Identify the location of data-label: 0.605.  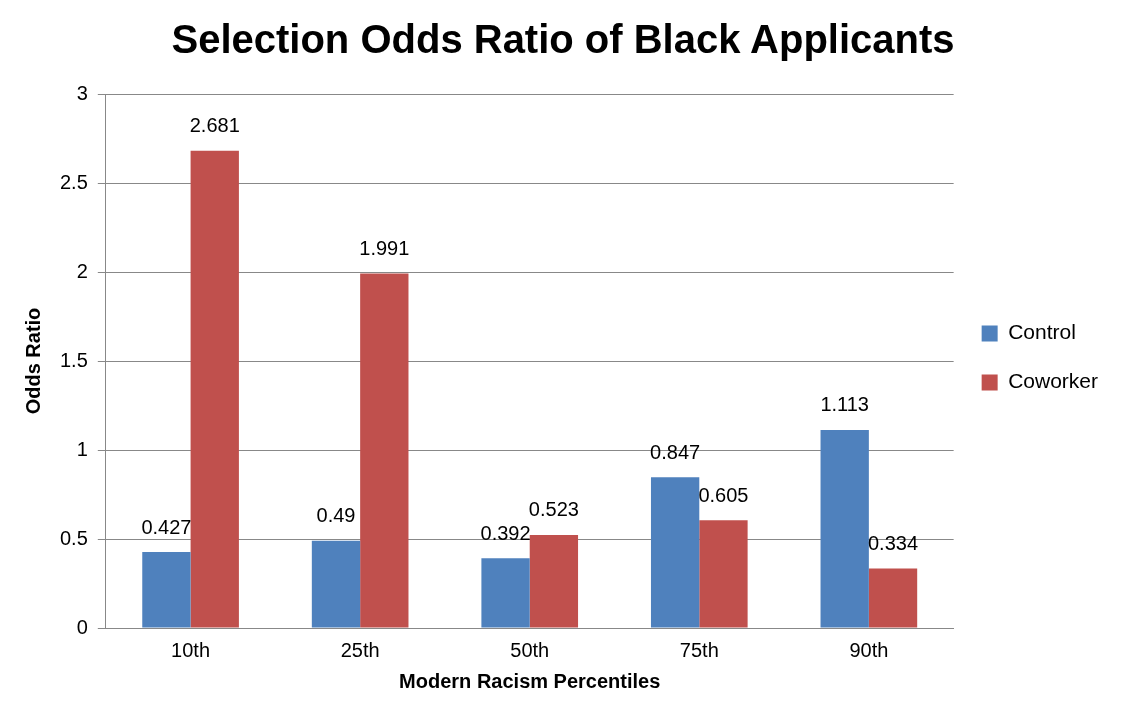
(723, 494).